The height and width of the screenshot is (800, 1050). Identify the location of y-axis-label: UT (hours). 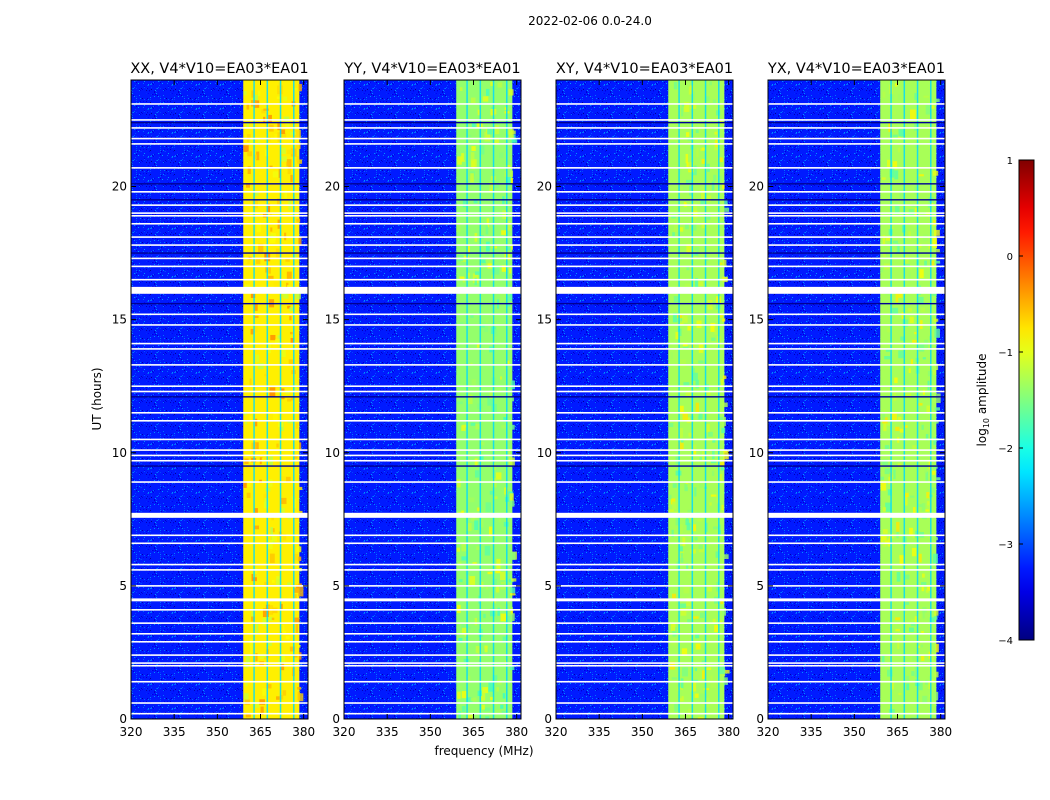
(97, 398).